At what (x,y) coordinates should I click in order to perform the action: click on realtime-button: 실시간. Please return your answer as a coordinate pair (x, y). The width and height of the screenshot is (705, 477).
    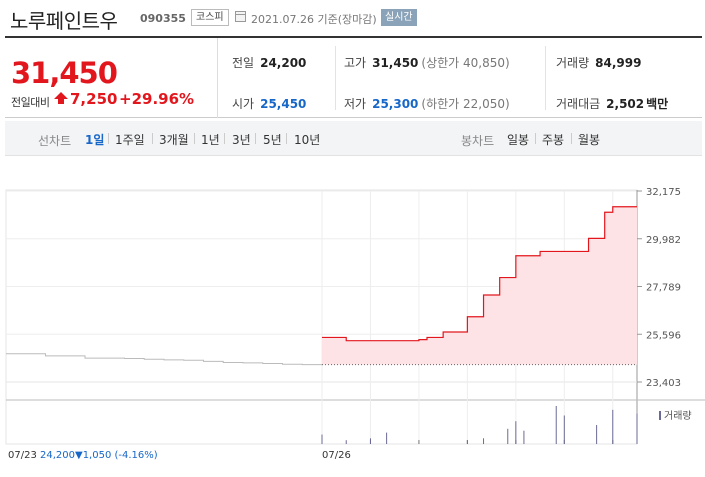
    Looking at the image, I should click on (399, 17).